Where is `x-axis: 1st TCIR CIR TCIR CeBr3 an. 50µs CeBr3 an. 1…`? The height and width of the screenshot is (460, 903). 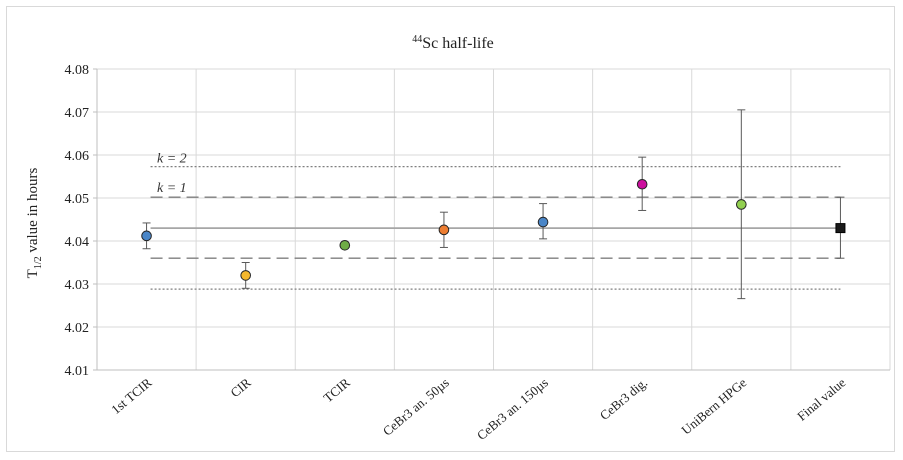 x-axis: 1st TCIR CIR TCIR CeBr3 an. 50µs CeBr3 an. 1… is located at coordinates (493, 406).